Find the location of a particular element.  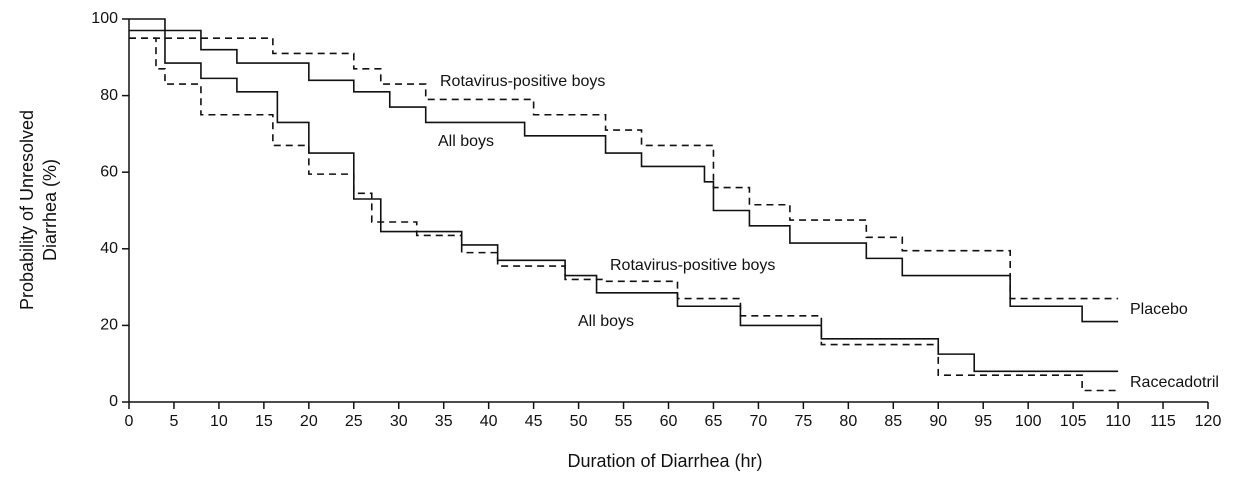

x-tick-label: 80 is located at coordinates (848, 421).